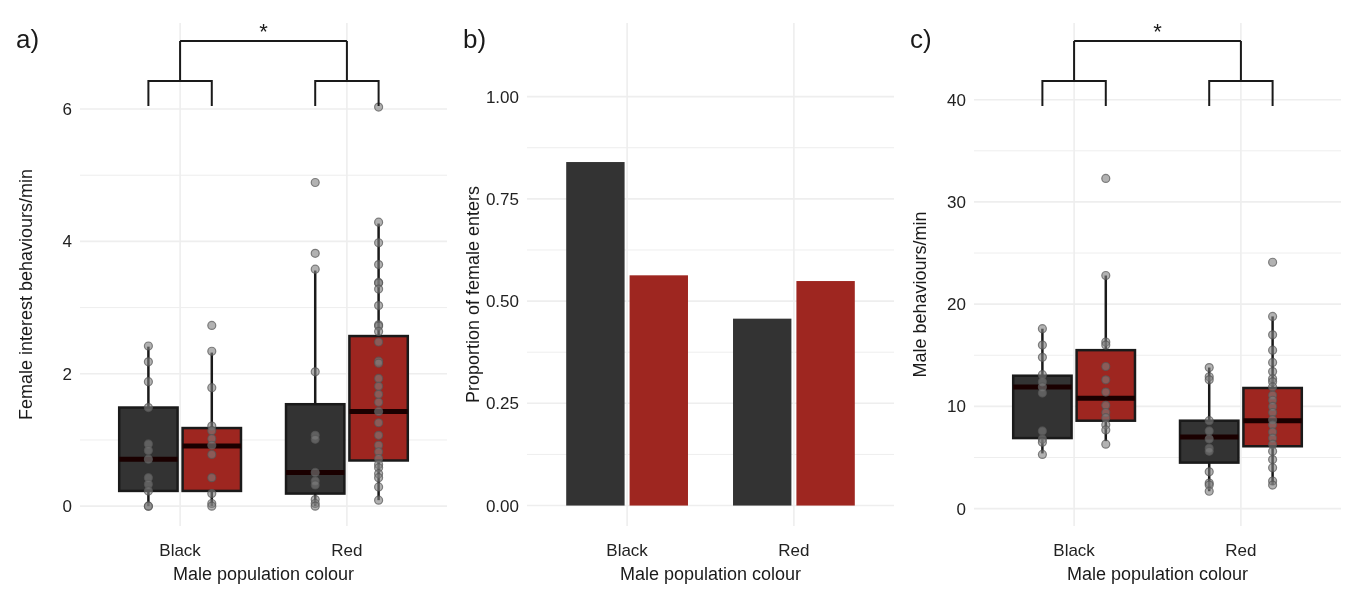 This screenshot has height=596, width=1357. I want to click on y-tick-label: 20, so click(956, 305).